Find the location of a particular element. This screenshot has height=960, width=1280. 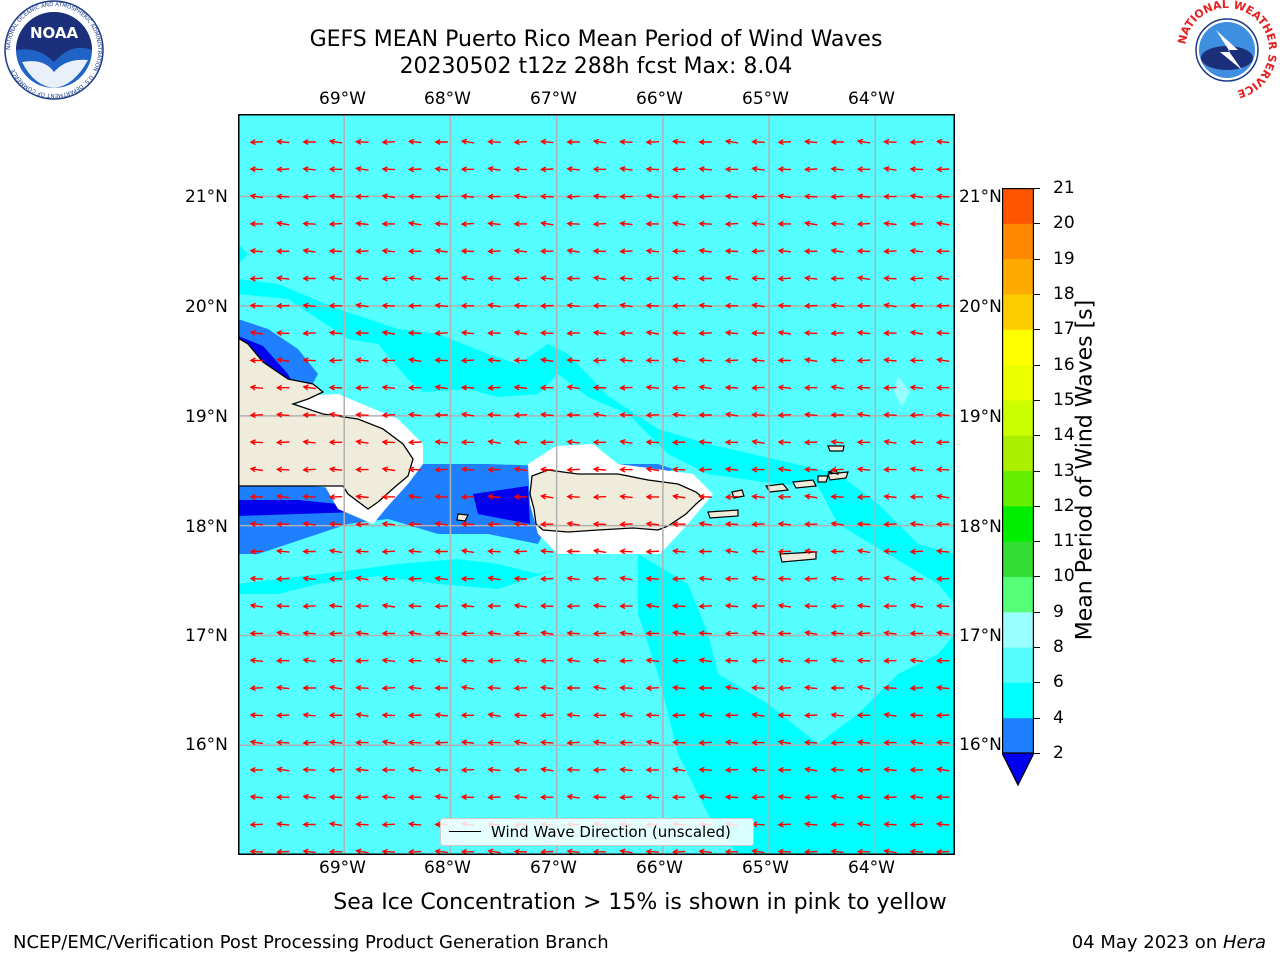

lon-tick-bottom: 68°W is located at coordinates (447, 868).